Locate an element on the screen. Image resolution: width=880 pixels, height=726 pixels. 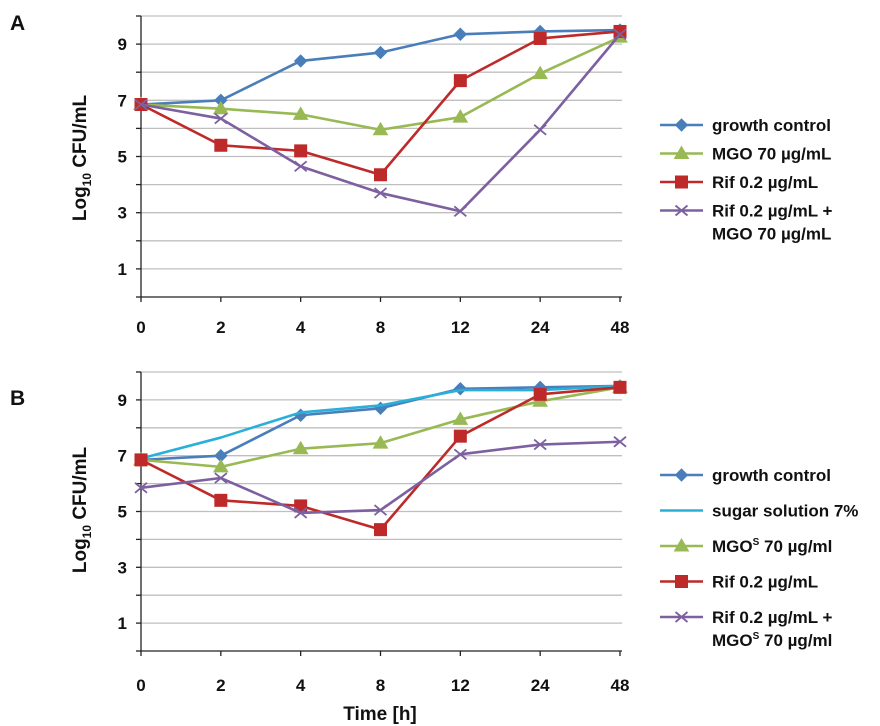
legend-label: Rif 0.2 µg/mL + is located at coordinates (772, 211).